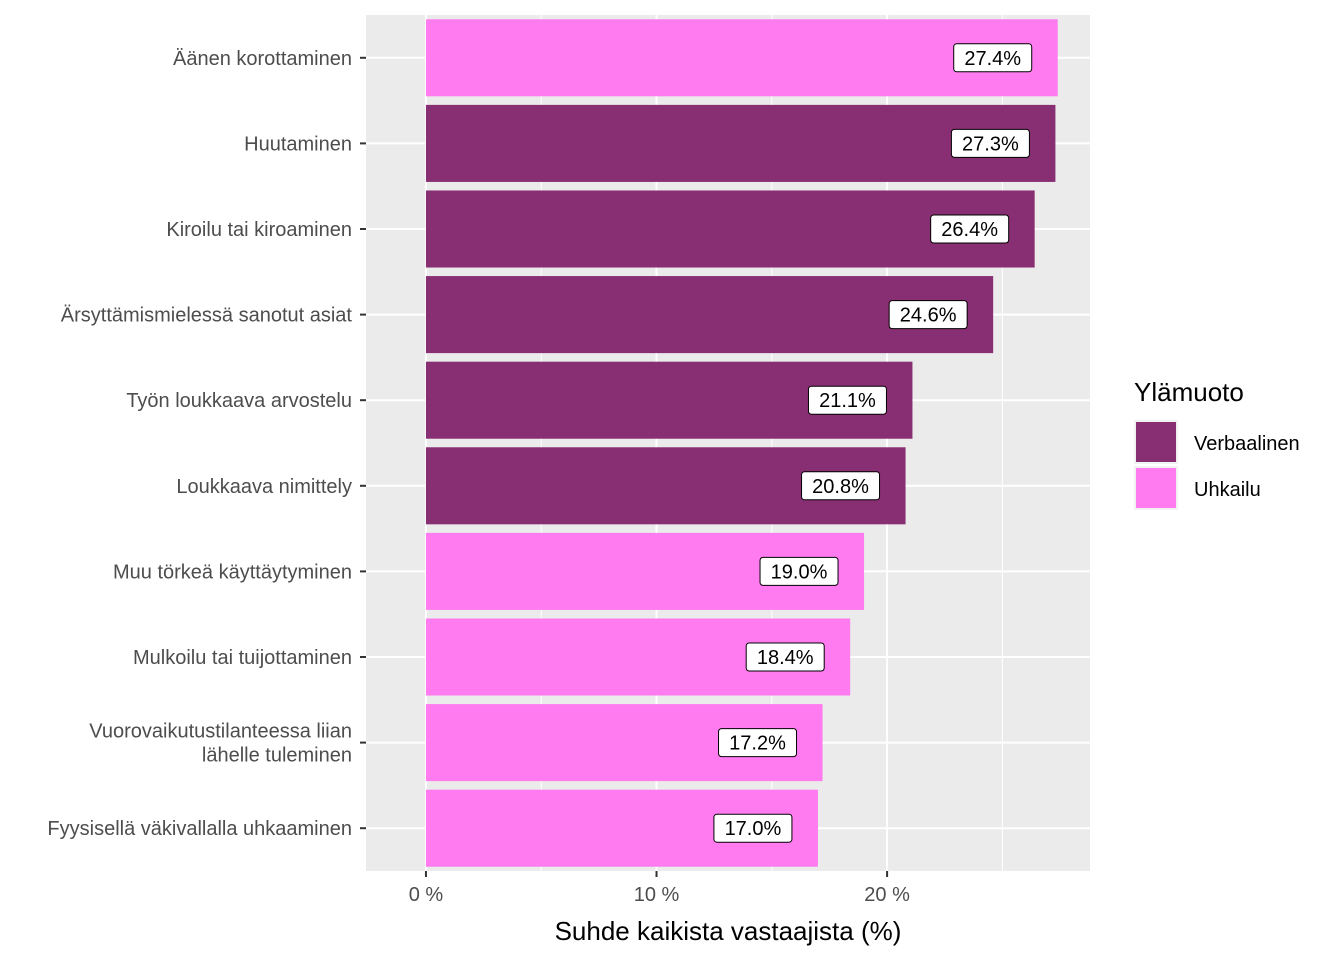  I want to click on legend: Ylämuoto Verbaalinen Uhkailu, so click(1217, 443).